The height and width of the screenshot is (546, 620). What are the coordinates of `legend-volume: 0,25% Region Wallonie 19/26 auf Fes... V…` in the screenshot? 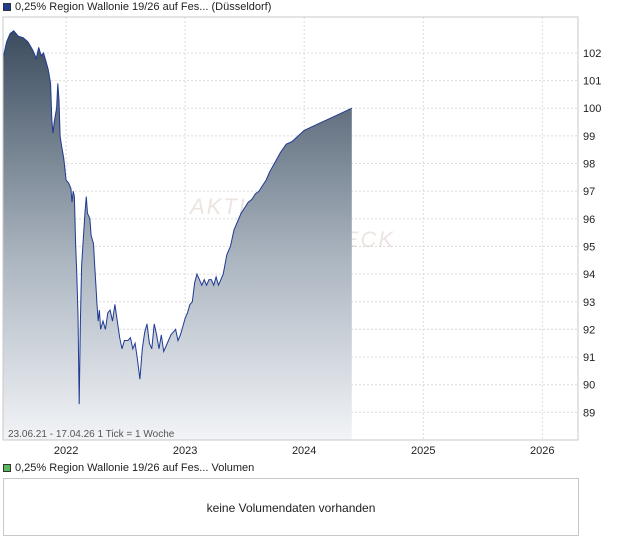 It's located at (128, 468).